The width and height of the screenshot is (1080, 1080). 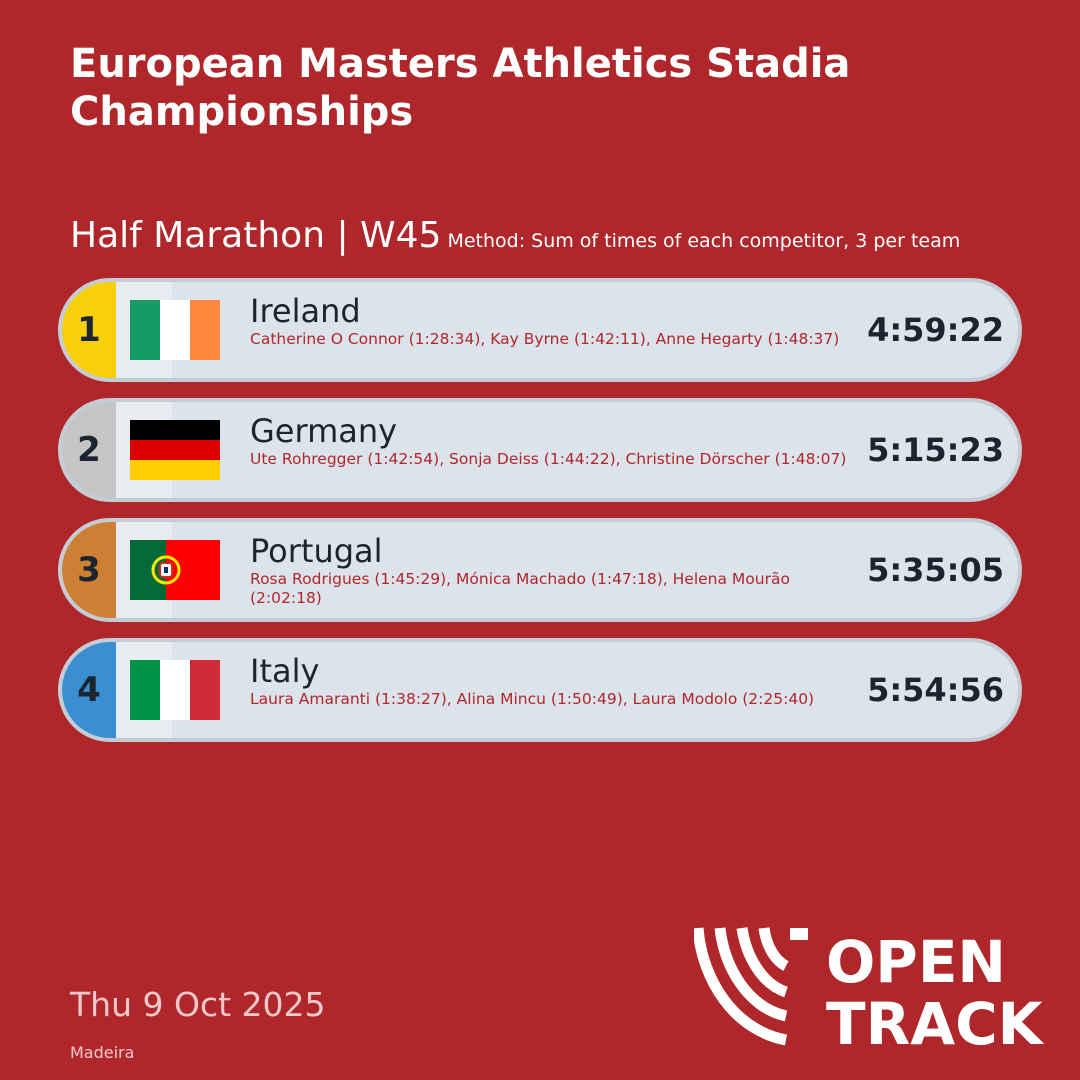 What do you see at coordinates (89, 690) in the screenshot?
I see `rank-badge: 4` at bounding box center [89, 690].